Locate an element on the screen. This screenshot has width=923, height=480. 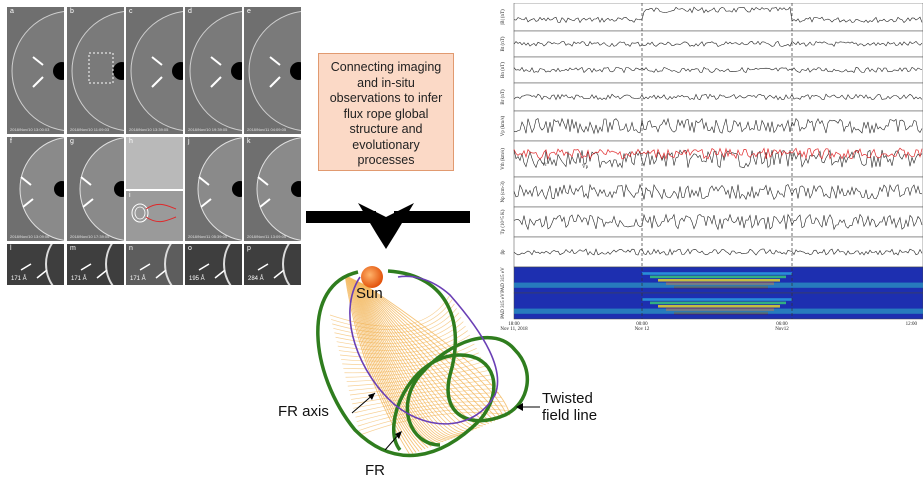
image-panel-a: a 2018/Nov/10 13:00:03 is located at coordinates (35, 70).